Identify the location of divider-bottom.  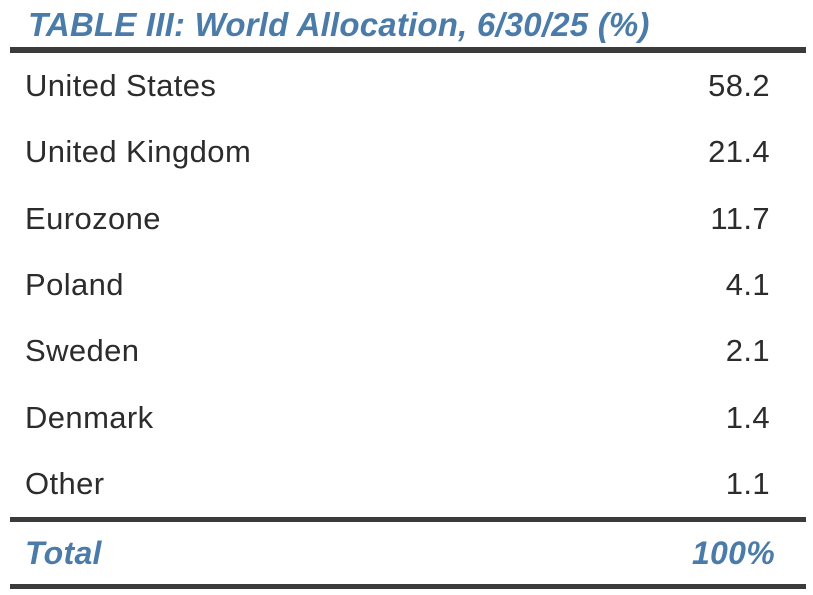
(408, 586).